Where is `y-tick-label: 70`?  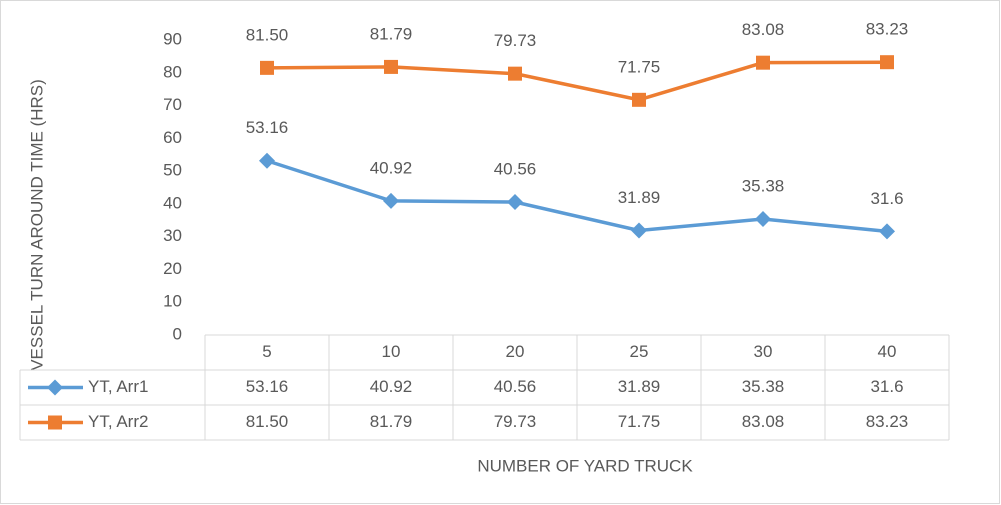
y-tick-label: 70 is located at coordinates (172, 104).